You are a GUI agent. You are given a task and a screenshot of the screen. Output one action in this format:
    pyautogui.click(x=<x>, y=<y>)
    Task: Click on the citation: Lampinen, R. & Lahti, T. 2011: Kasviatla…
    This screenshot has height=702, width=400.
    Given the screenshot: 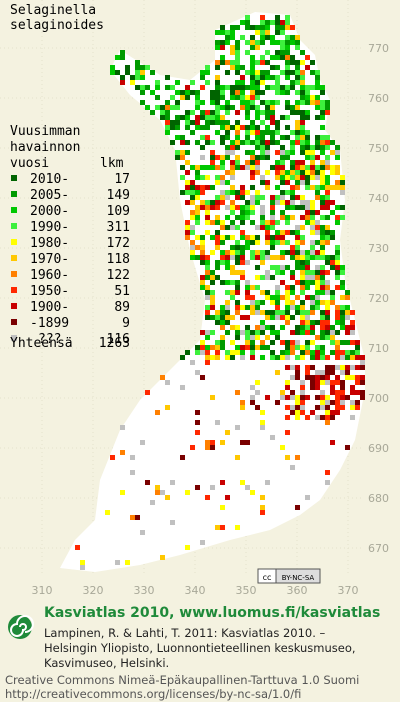 What is the action you would take?
    pyautogui.click(x=185, y=633)
    